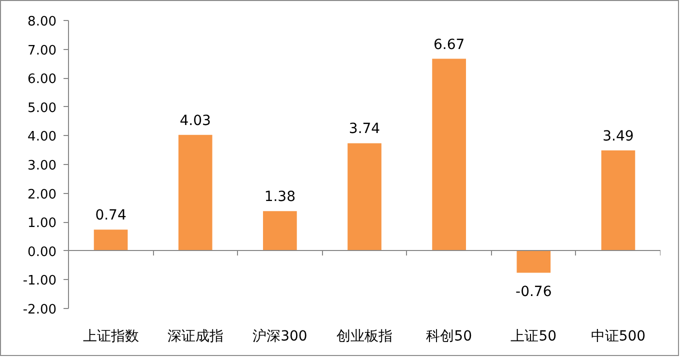 Image resolution: width=681 pixels, height=358 pixels. What do you see at coordinates (195, 336) in the screenshot?
I see `x-tick-label: 深证成指` at bounding box center [195, 336].